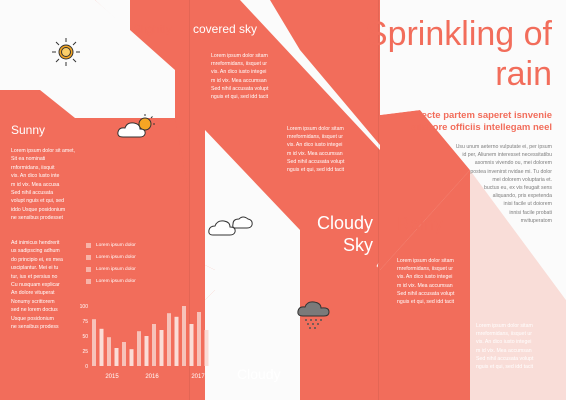  I want to click on bar-chart: 100 75 50 25 0 2015 2016 2017, so click(144, 342).